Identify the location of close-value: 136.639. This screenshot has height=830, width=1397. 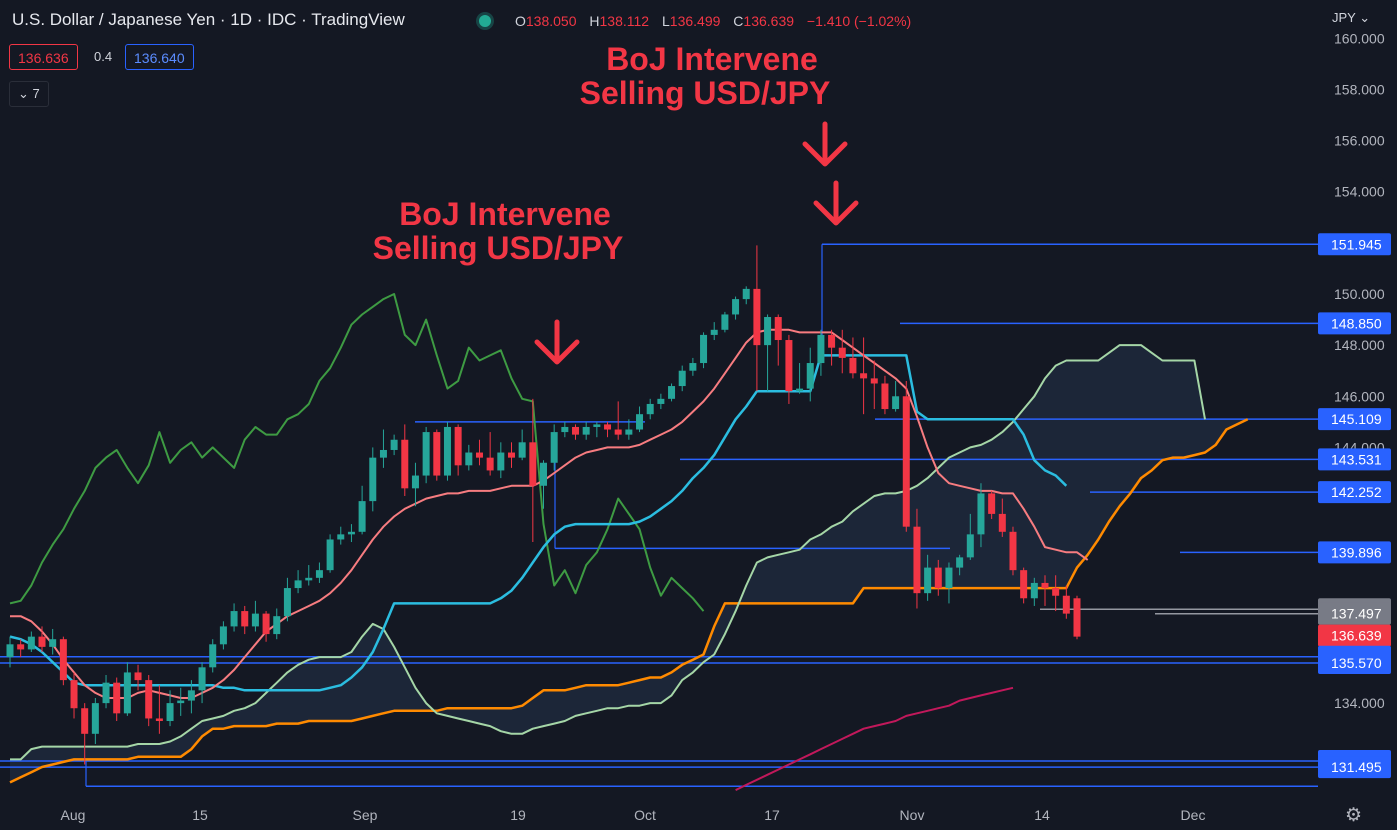
(769, 21).